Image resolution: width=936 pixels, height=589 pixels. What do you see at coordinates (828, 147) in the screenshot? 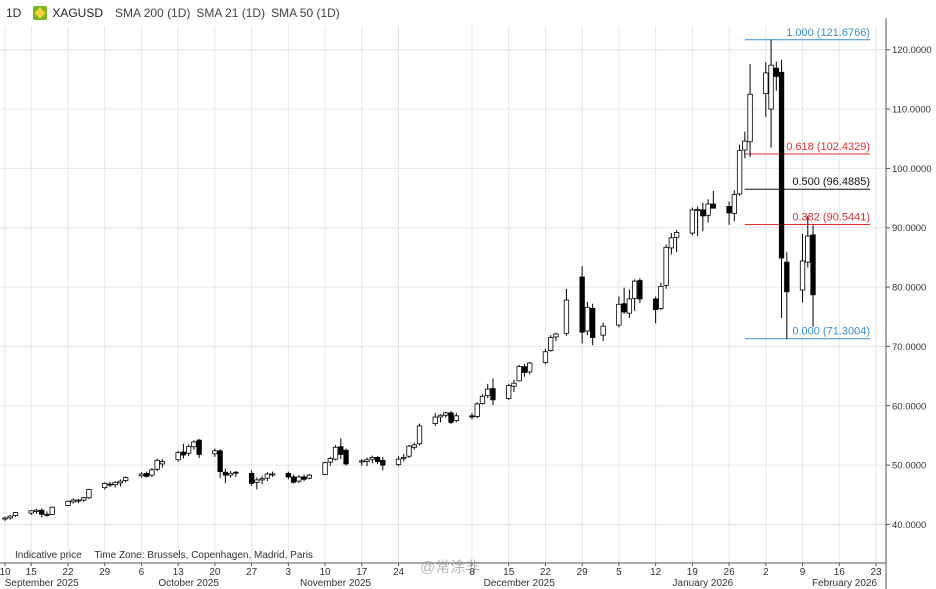
I see `fib-level-label: 0.618 (102.4329)` at bounding box center [828, 147].